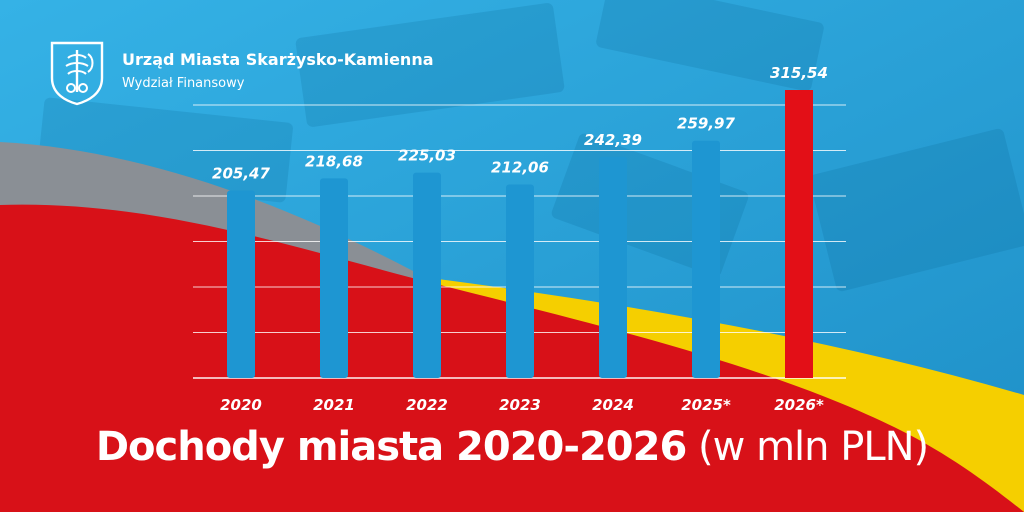 This screenshot has width=1024, height=512. I want to click on chart-title: Dochody miasta 2020-2026 (w mln PLN), so click(512, 447).